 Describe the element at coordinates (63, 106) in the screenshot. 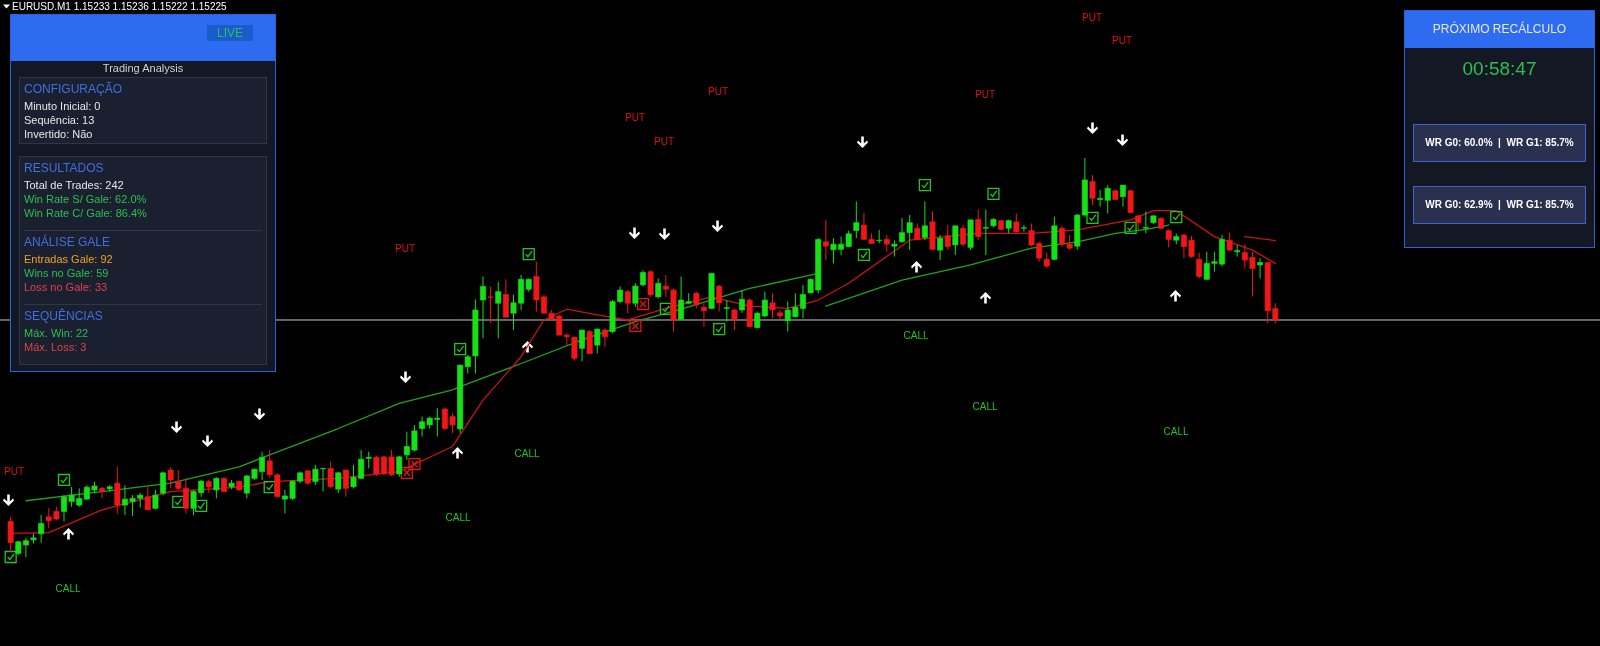

I see `text: Minuto Inicial: 0` at that location.